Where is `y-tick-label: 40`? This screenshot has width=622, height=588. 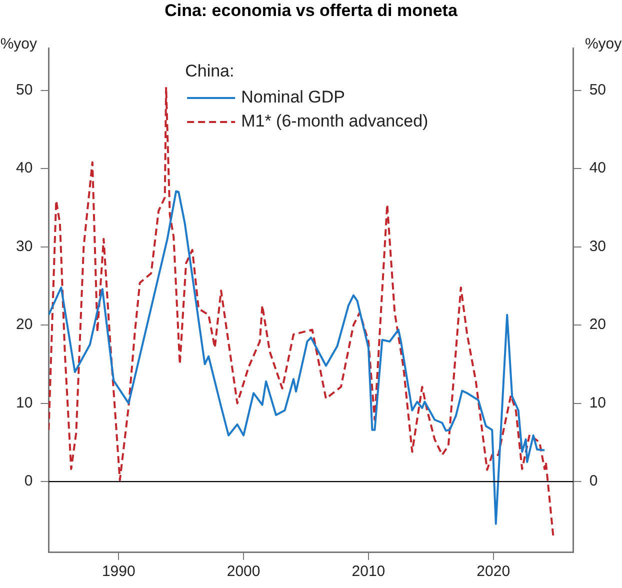 y-tick-label: 40 is located at coordinates (24, 168).